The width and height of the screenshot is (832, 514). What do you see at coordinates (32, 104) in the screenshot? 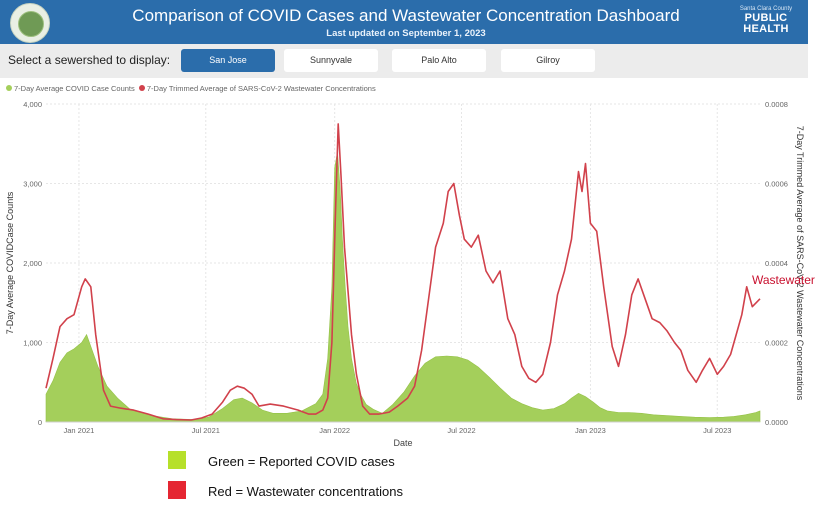
I see `y-tick-label: 4,000` at bounding box center [32, 104].